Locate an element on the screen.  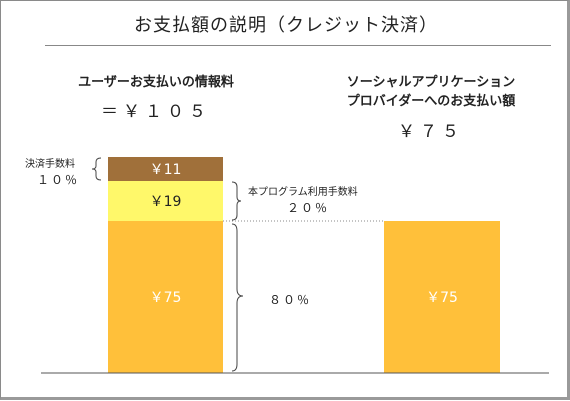
platform-fee-bar-segment: ￥19 is located at coordinates (165, 201).